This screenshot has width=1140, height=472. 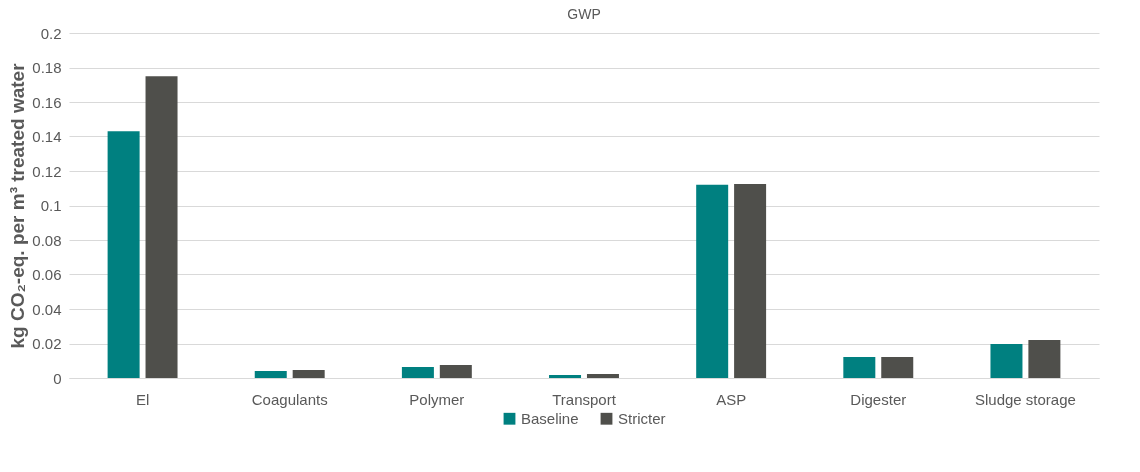 What do you see at coordinates (584, 14) in the screenshot?
I see `chart-title: GWP` at bounding box center [584, 14].